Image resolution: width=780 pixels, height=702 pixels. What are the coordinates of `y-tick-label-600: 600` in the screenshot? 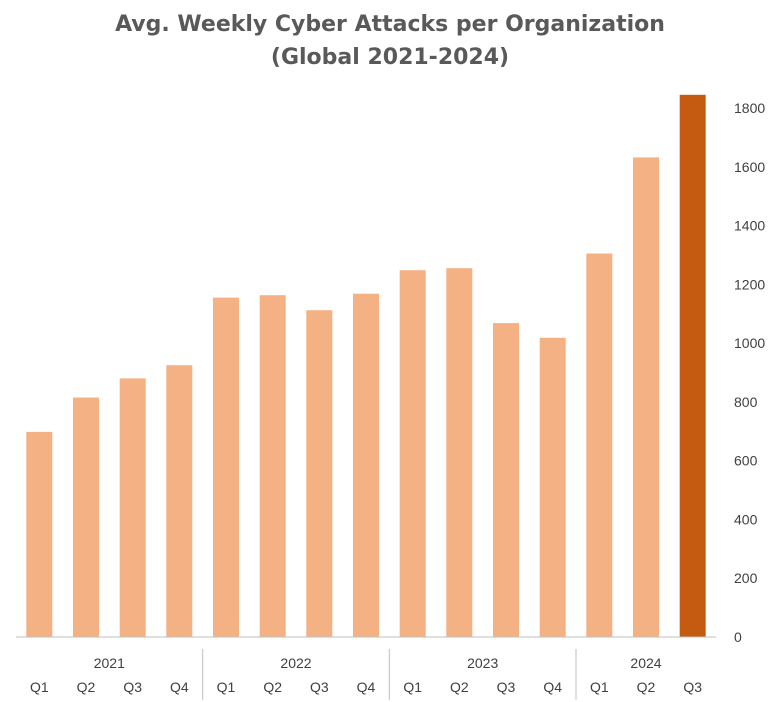 It's located at (746, 461).